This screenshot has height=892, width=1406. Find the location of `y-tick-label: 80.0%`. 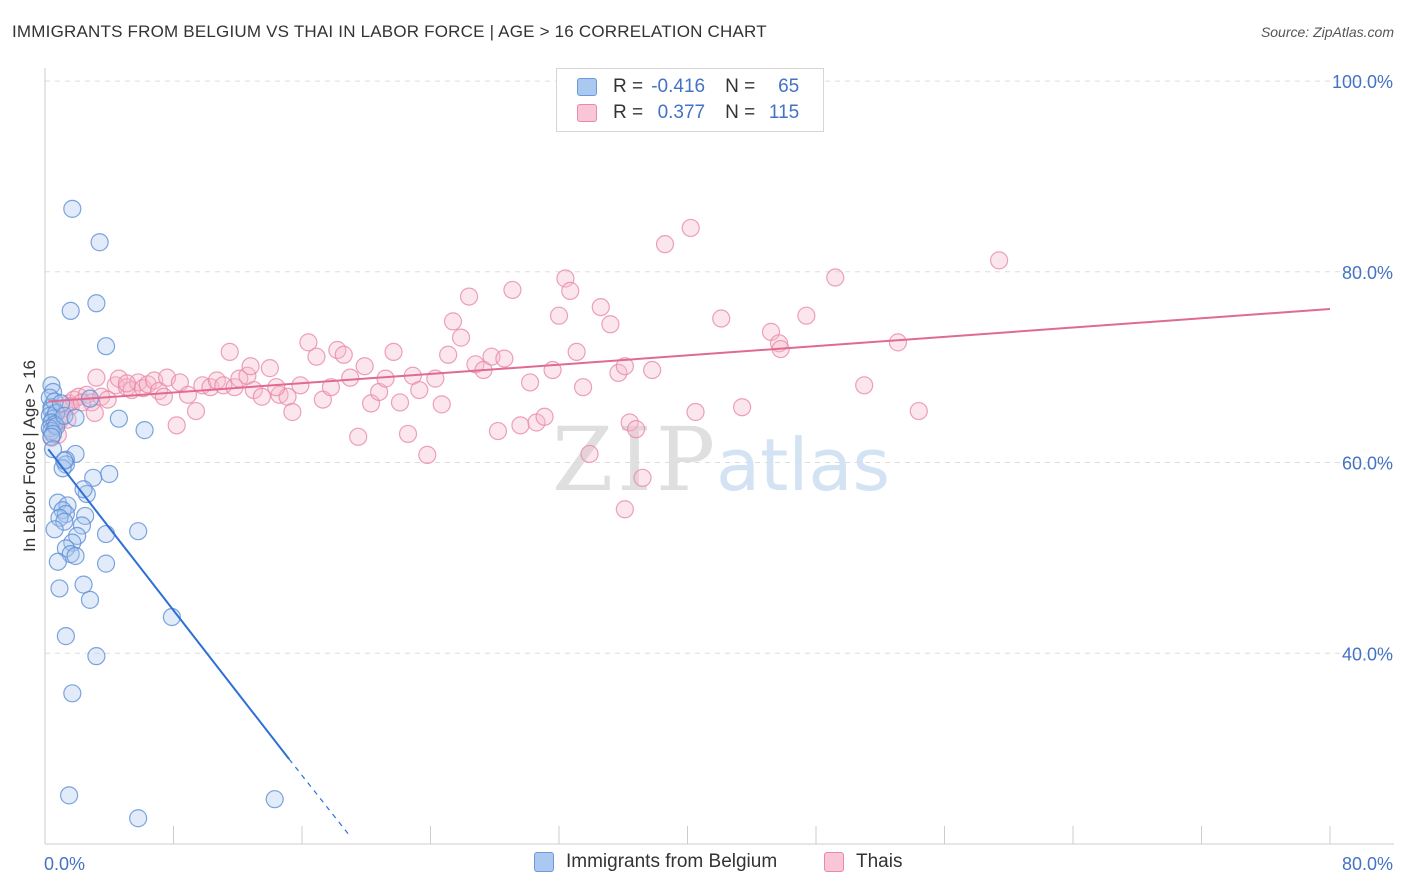

y-tick-label: 80.0% is located at coordinates (1367, 273).